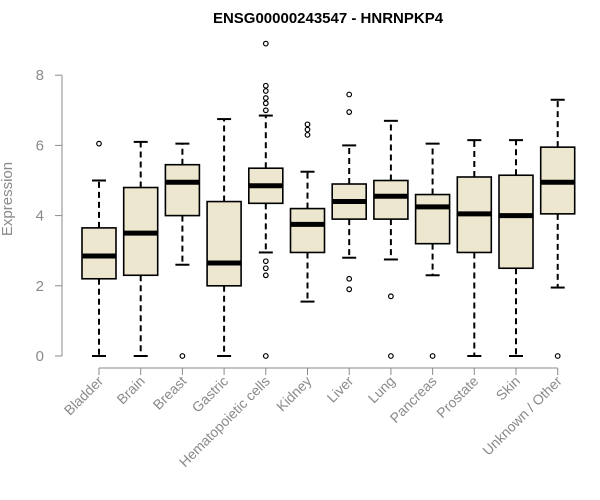  Describe the element at coordinates (340, 389) in the screenshot. I see `x-tick-label: Liver` at that location.